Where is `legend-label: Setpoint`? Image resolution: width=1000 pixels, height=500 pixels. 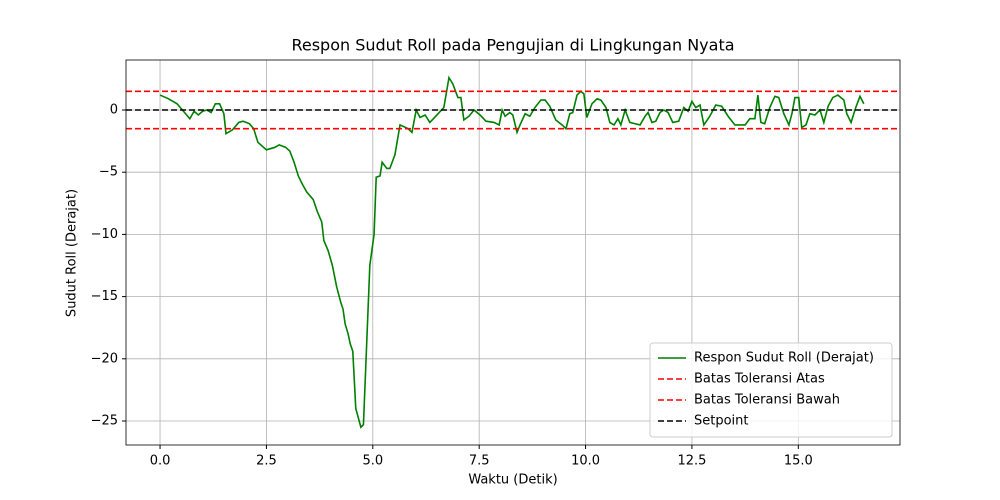
legend-label: Setpoint is located at coordinates (721, 421).